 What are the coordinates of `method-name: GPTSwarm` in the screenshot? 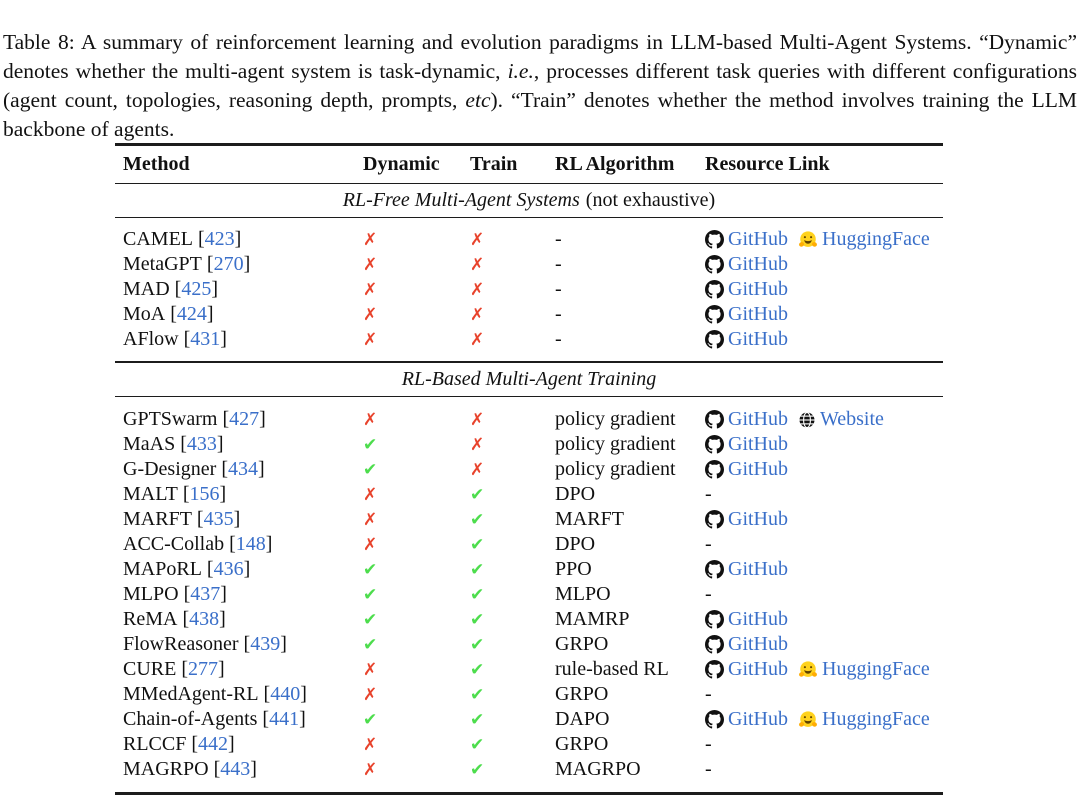 It's located at (170, 419).